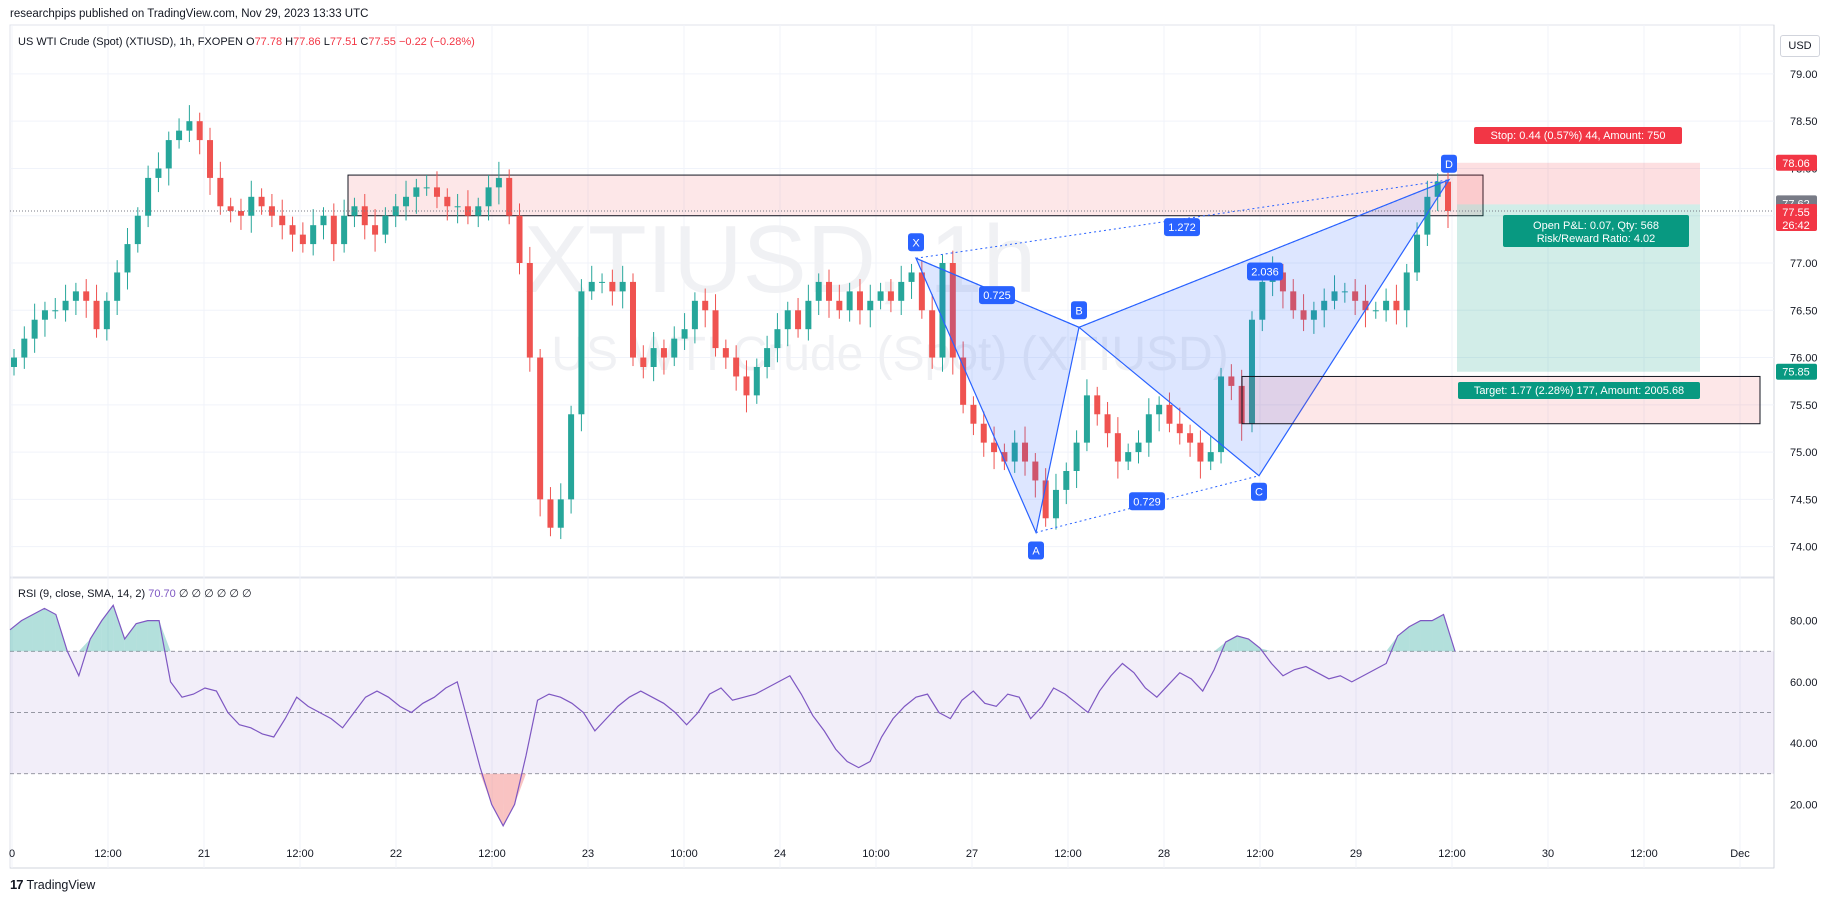  What do you see at coordinates (1796, 371) in the screenshot?
I see `target-price-marker-box` at bounding box center [1796, 371].